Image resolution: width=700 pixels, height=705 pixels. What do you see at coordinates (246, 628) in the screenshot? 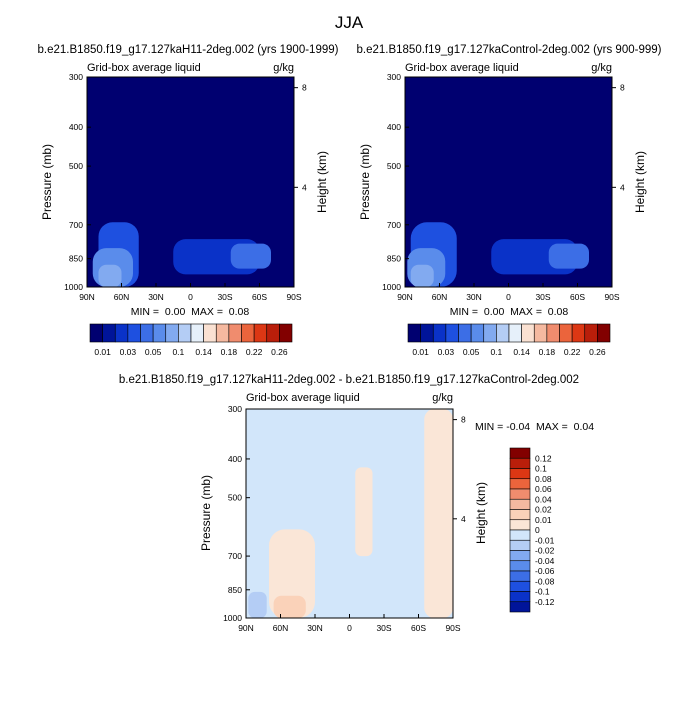
I see `panel-3-x-tick-label: 90N` at bounding box center [246, 628].